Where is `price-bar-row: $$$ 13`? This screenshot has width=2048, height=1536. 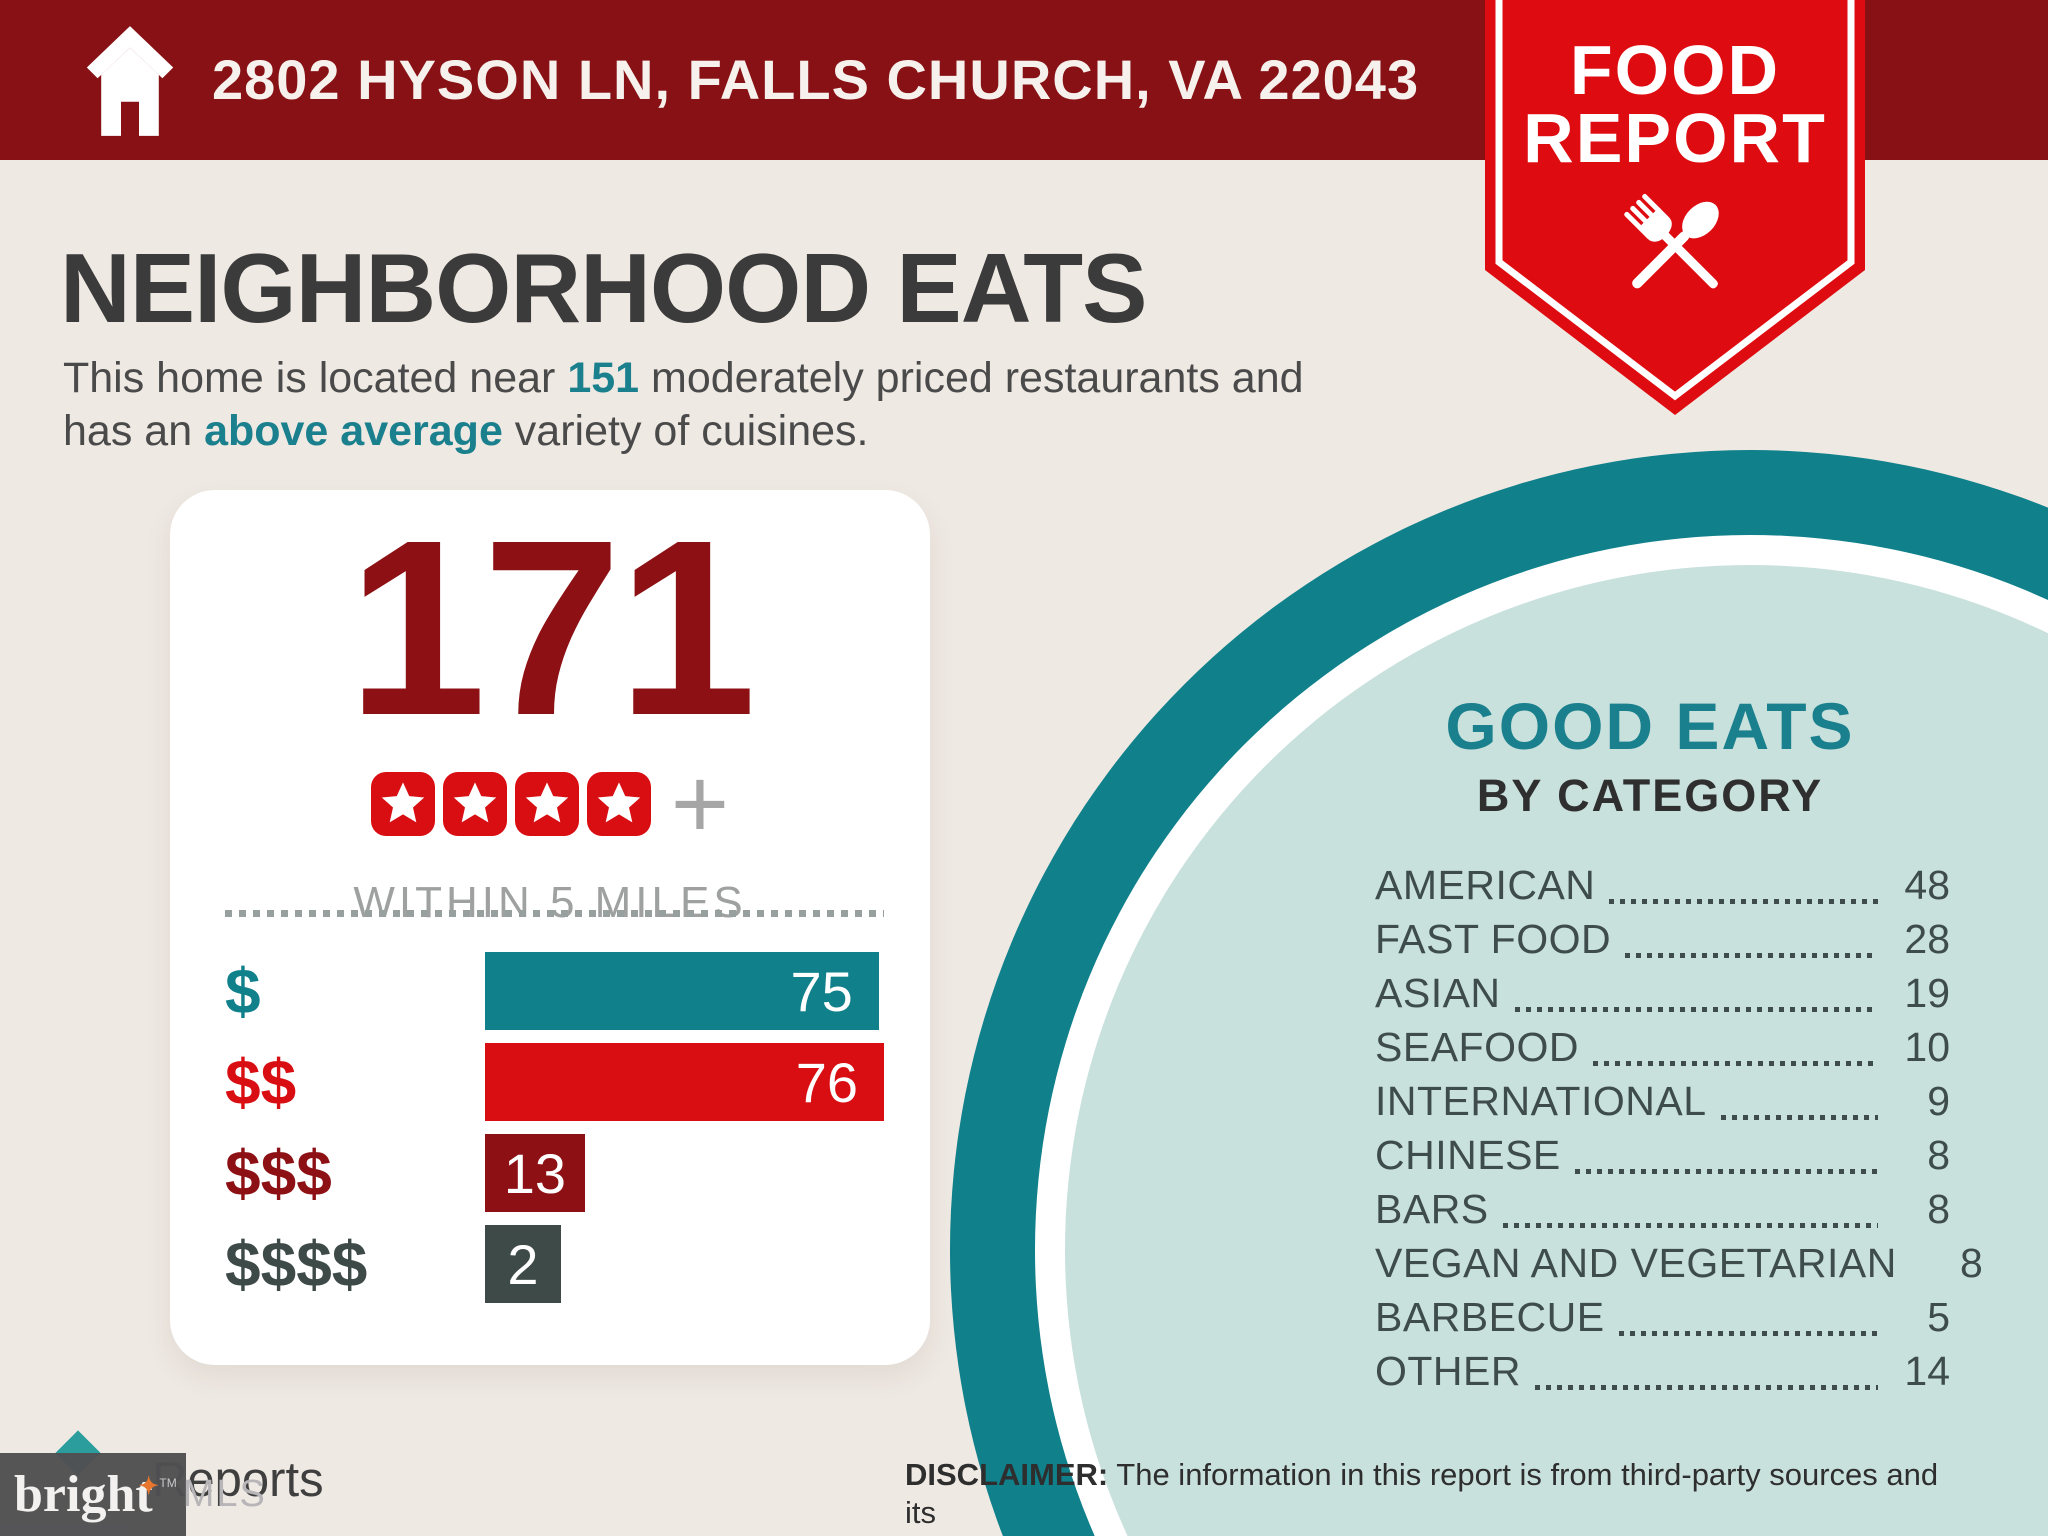
price-bar-row: $$$ 13 is located at coordinates (554, 1173).